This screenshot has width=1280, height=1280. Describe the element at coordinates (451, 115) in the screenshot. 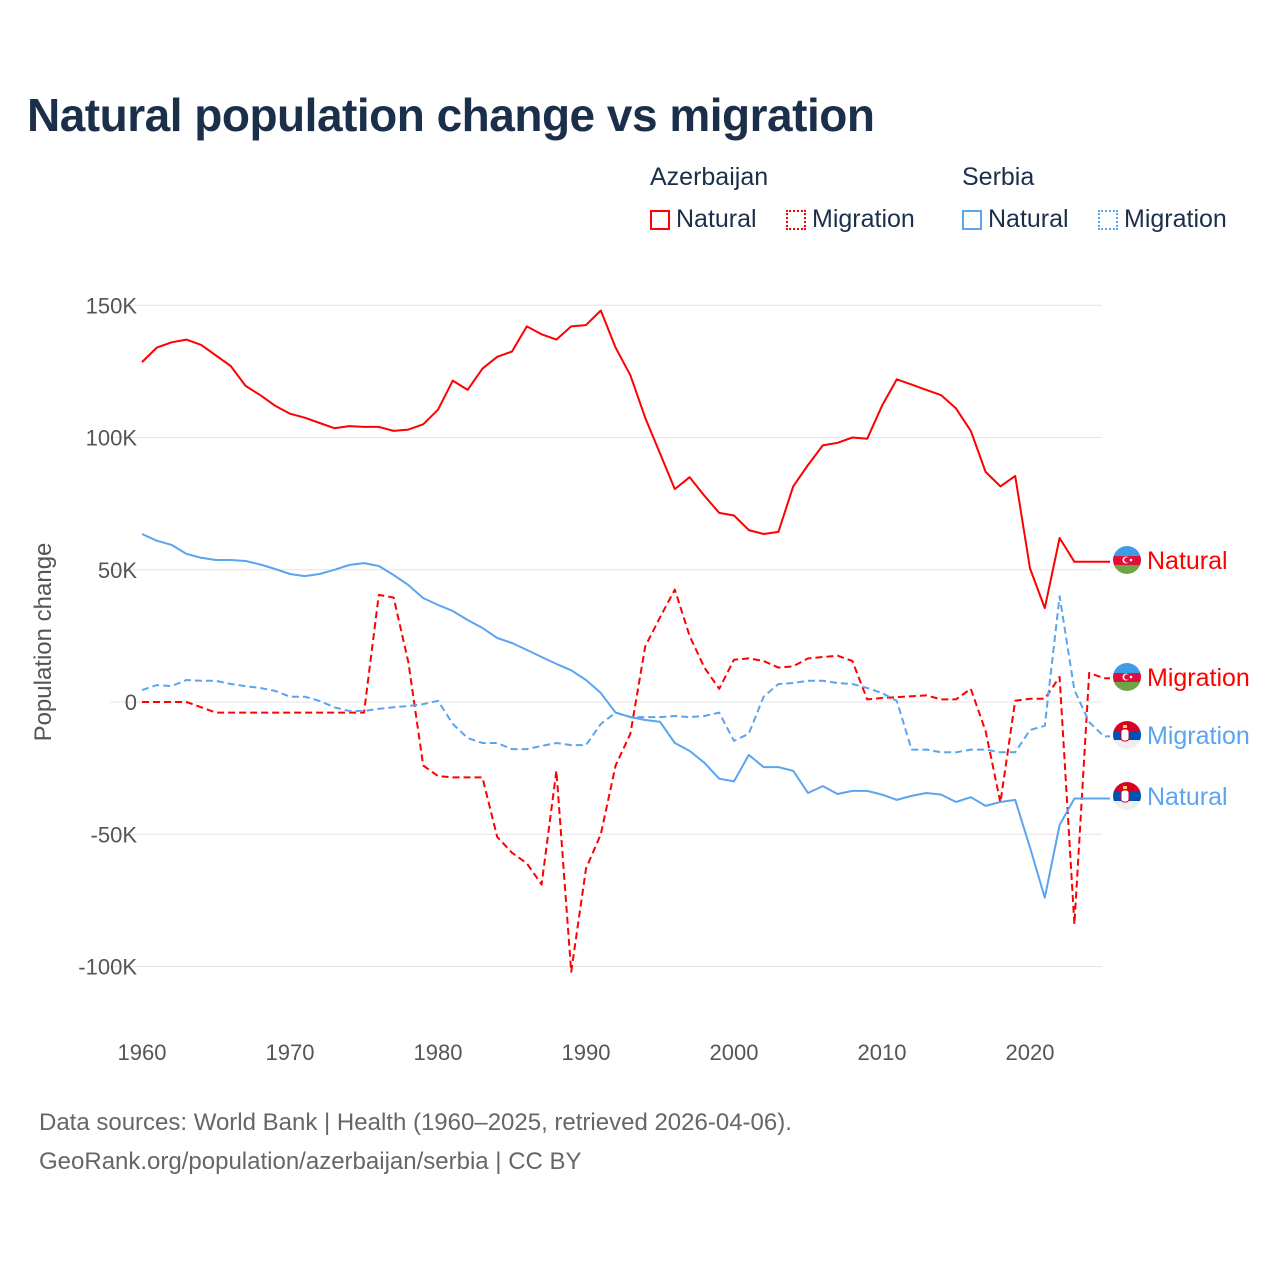

I see `chart-title: Natural population change vs migration` at that location.